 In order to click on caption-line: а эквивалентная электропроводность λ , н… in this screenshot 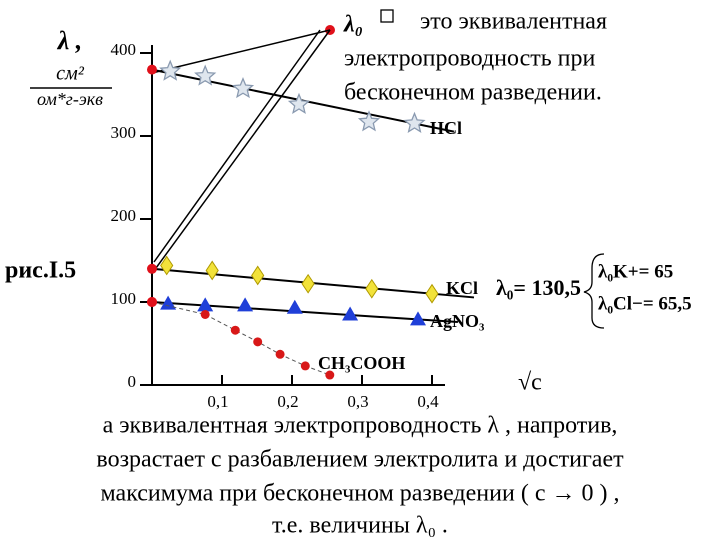, I will do `click(360, 426)`.